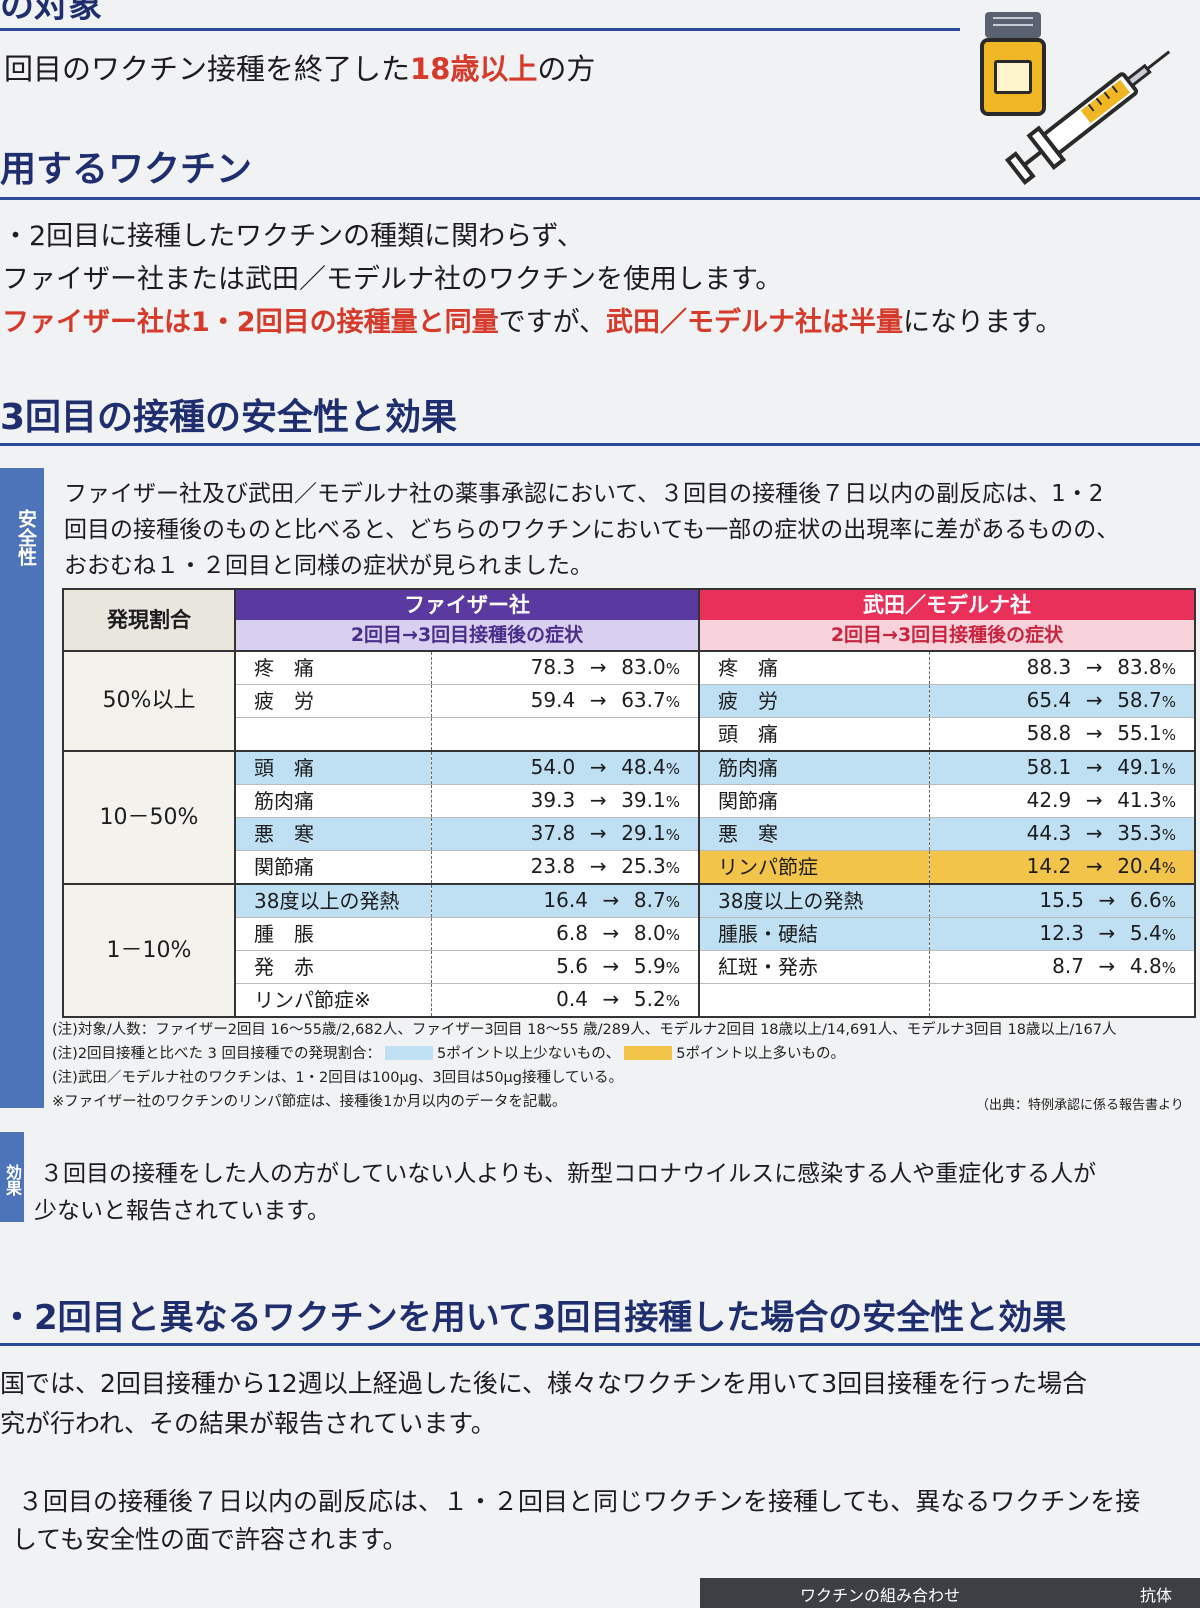  What do you see at coordinates (553, 767) in the screenshot?
I see `rate-dose2: 54.0` at bounding box center [553, 767].